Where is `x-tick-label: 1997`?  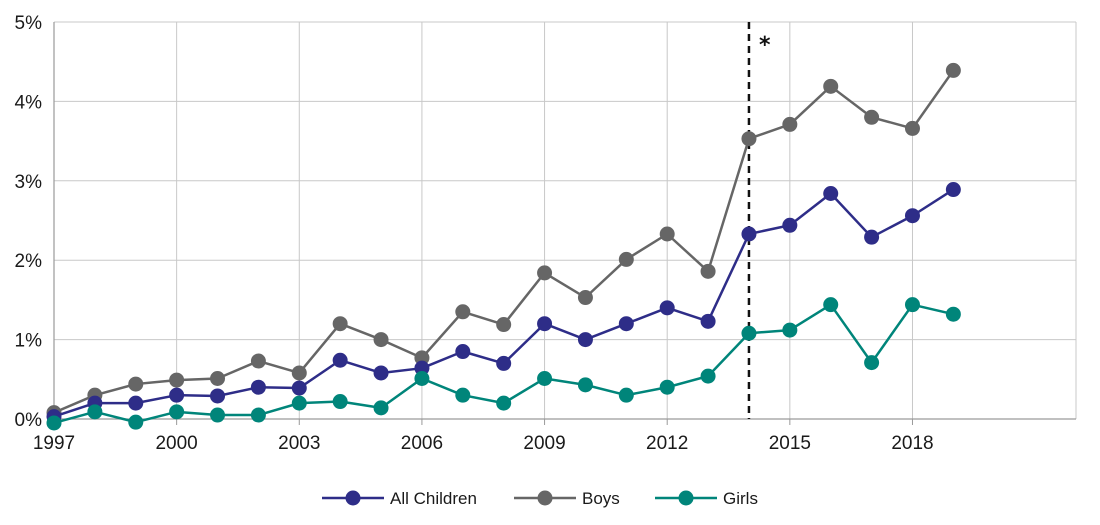
x-tick-label: 1997 is located at coordinates (54, 443).